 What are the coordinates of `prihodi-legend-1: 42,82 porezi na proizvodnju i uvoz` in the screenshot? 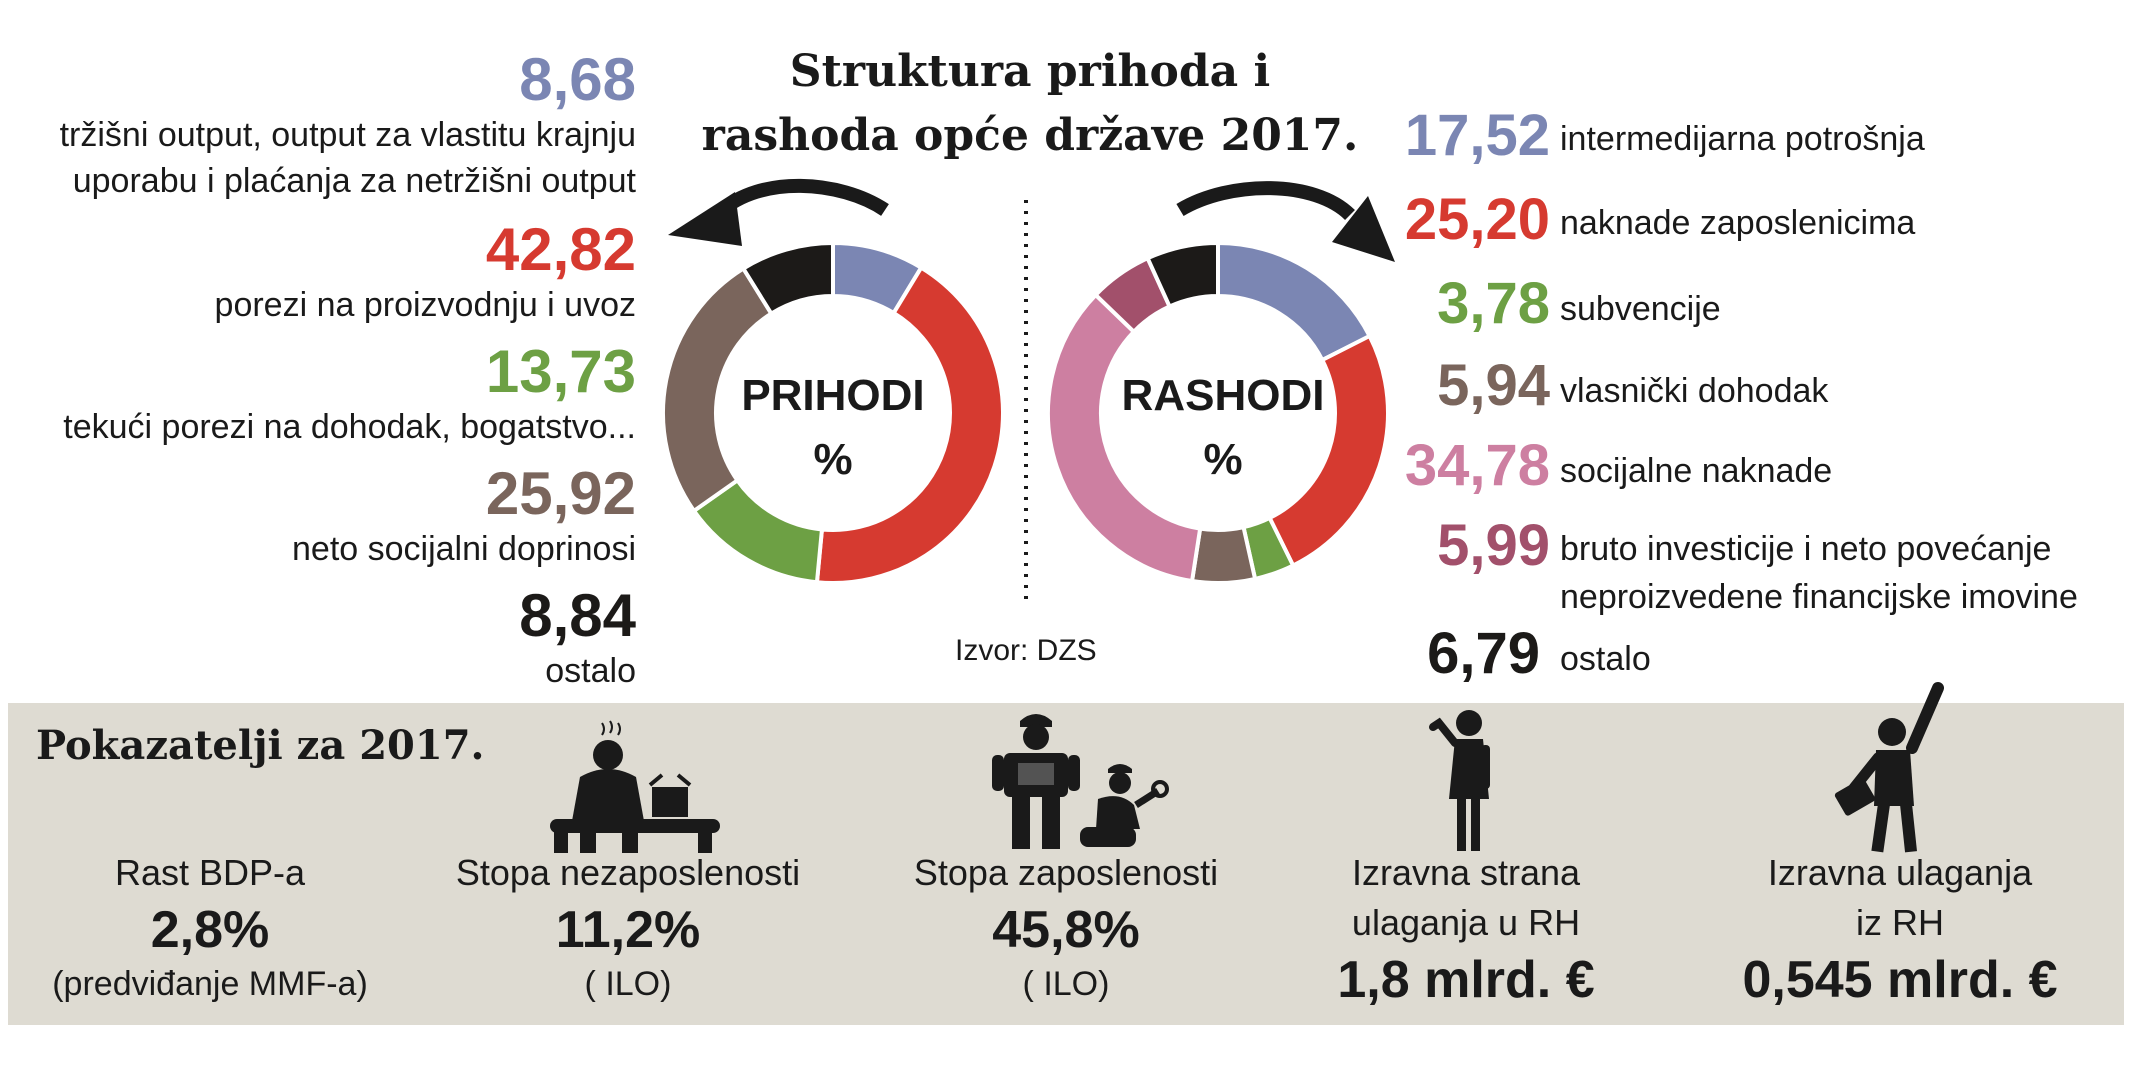 It's located at (318, 273).